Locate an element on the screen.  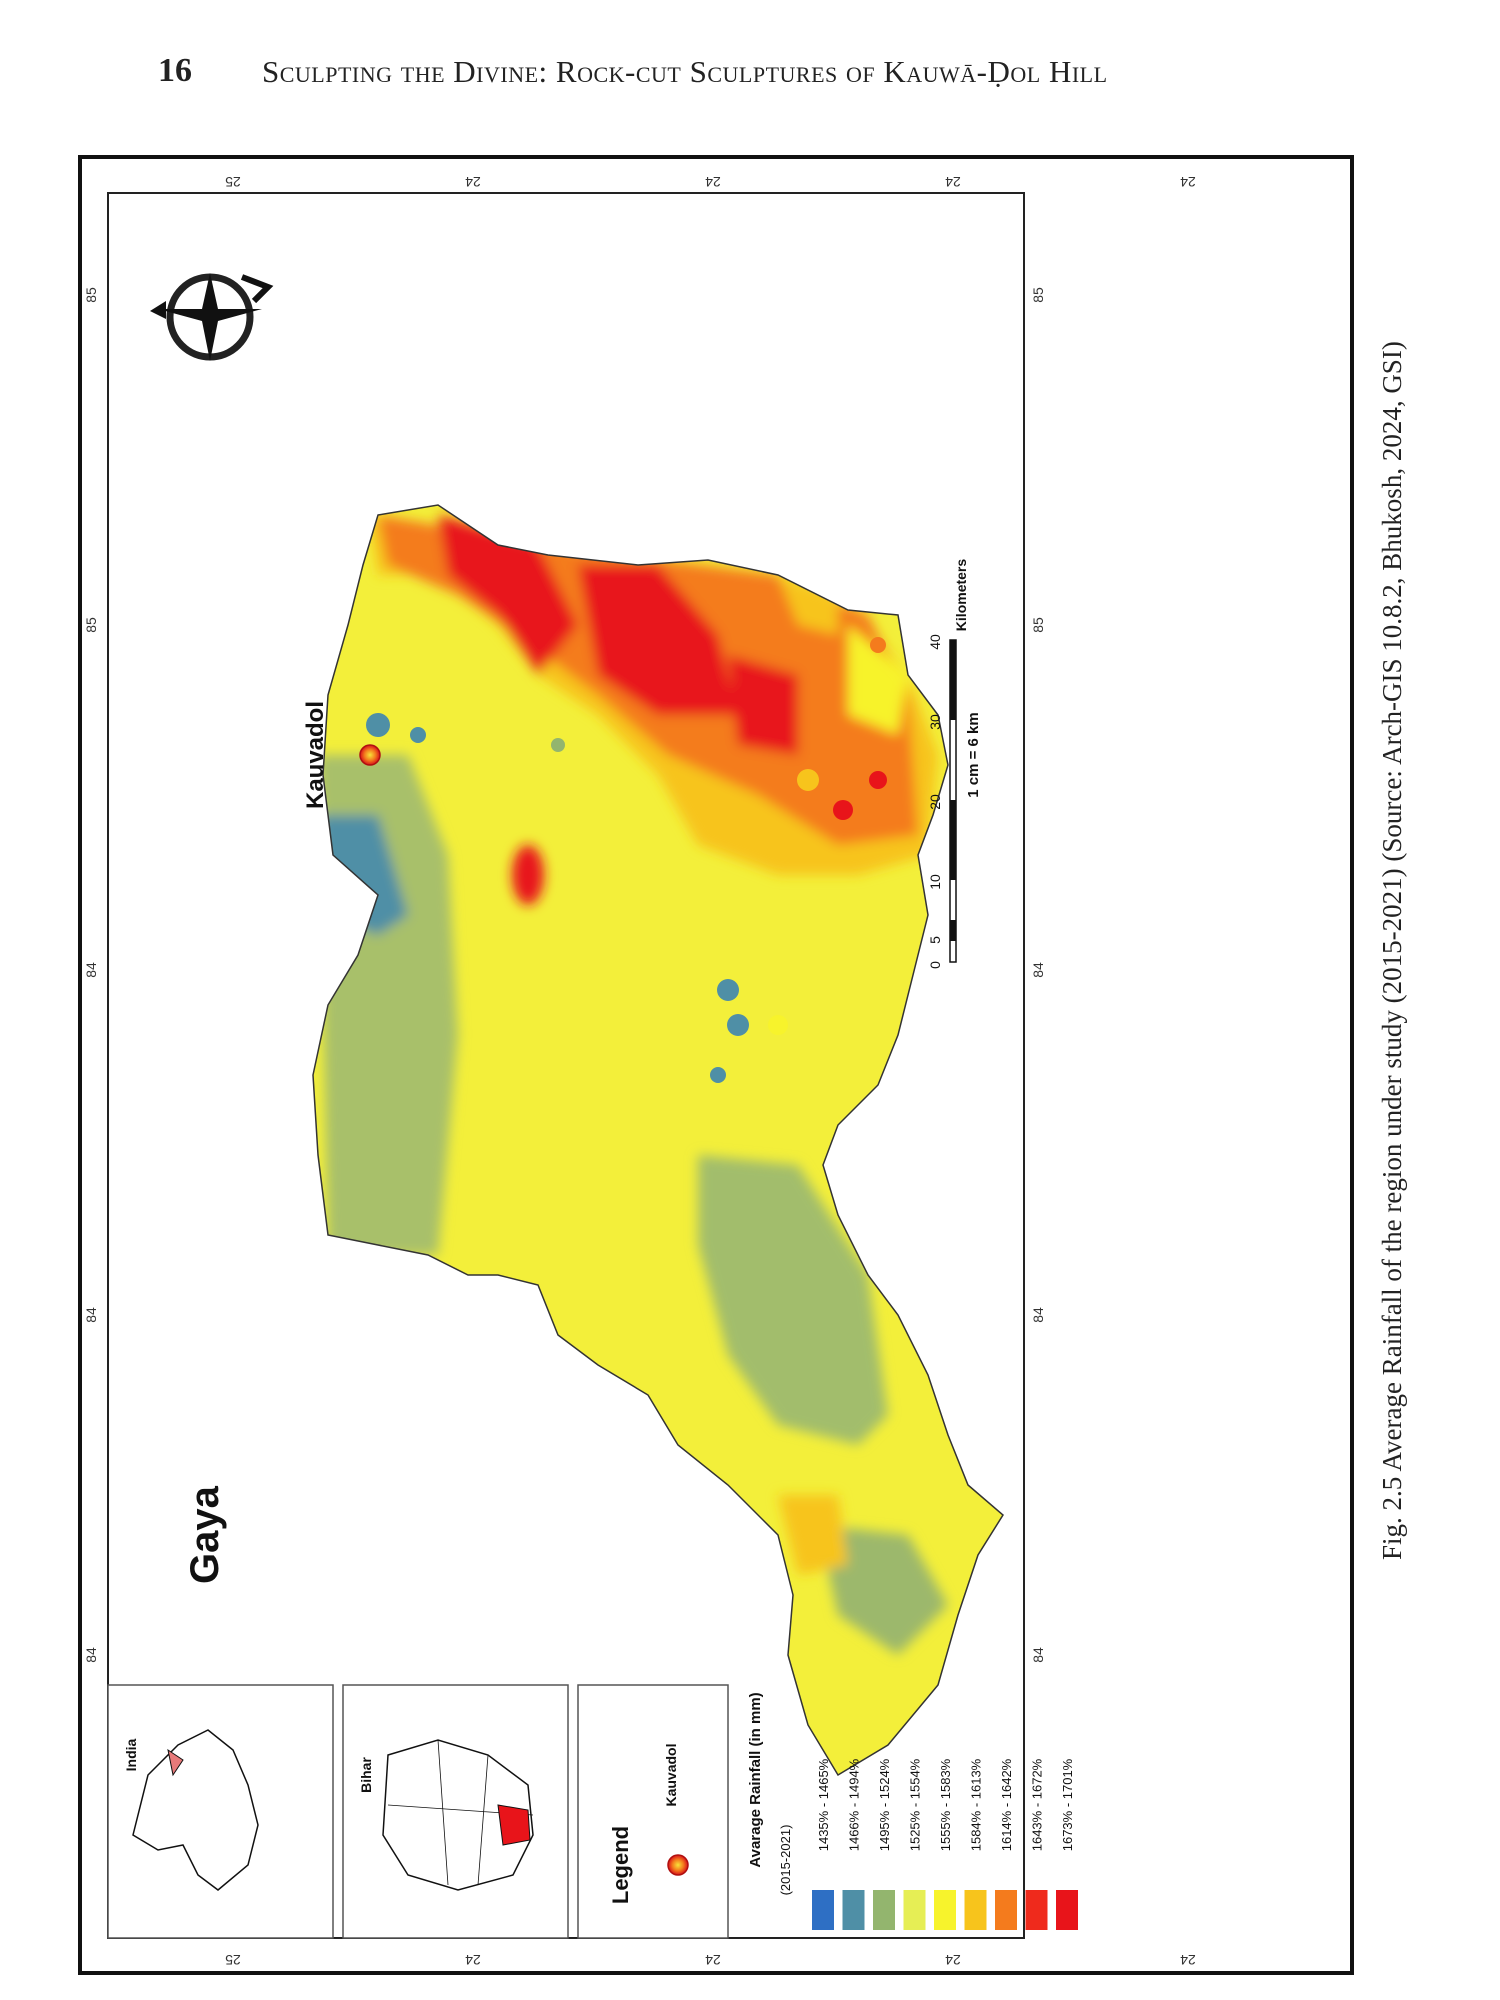
inset-bihar-label: Bihar is located at coordinates (366, 1775).